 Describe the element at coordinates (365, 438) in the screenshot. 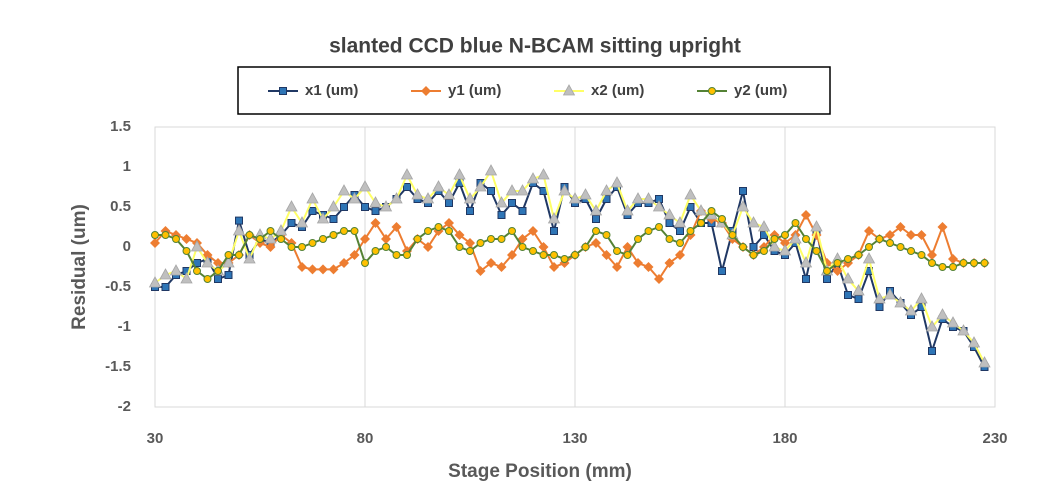

I see `x-tick-label: 80` at that location.